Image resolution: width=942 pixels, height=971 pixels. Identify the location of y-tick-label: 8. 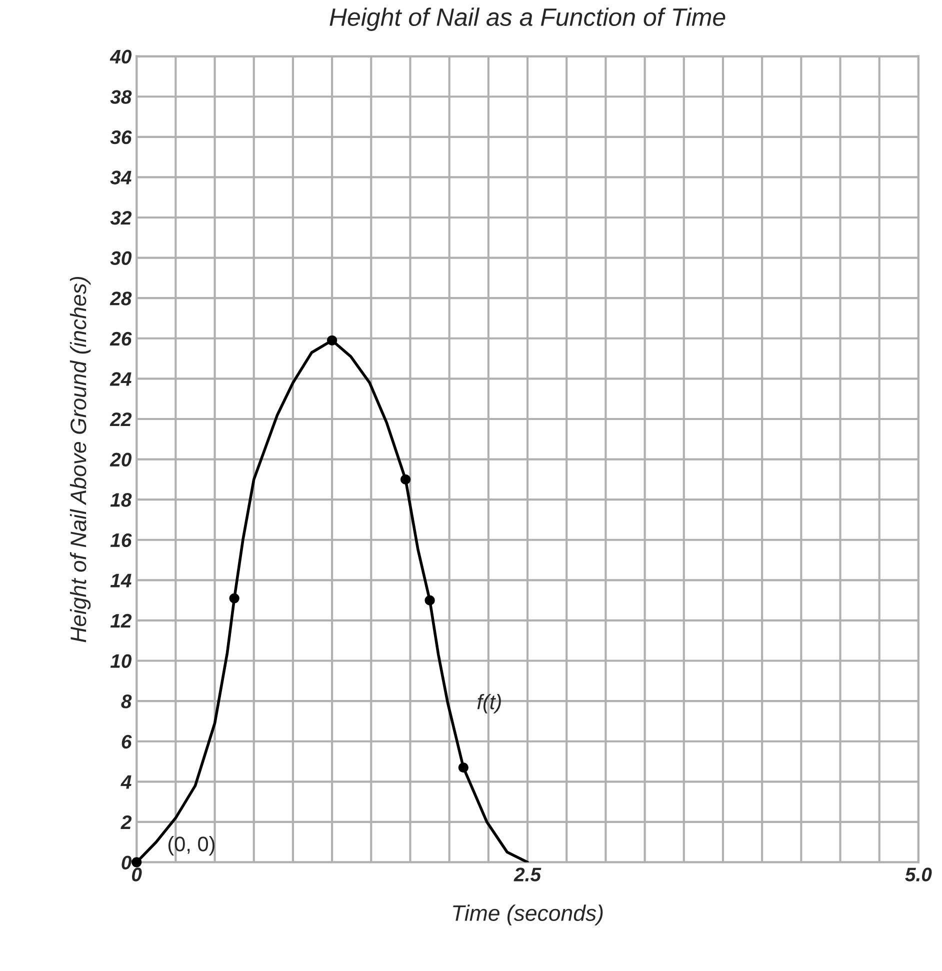
(126, 701).